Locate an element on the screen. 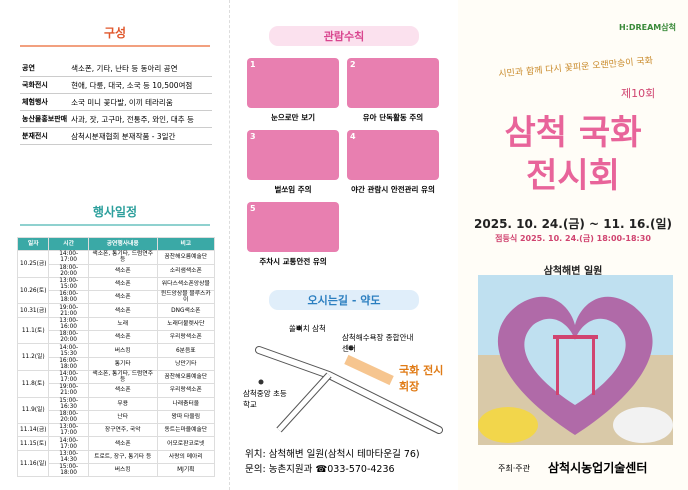 The image size is (688, 490). cell: 소리샘색소폰 is located at coordinates (186, 270).